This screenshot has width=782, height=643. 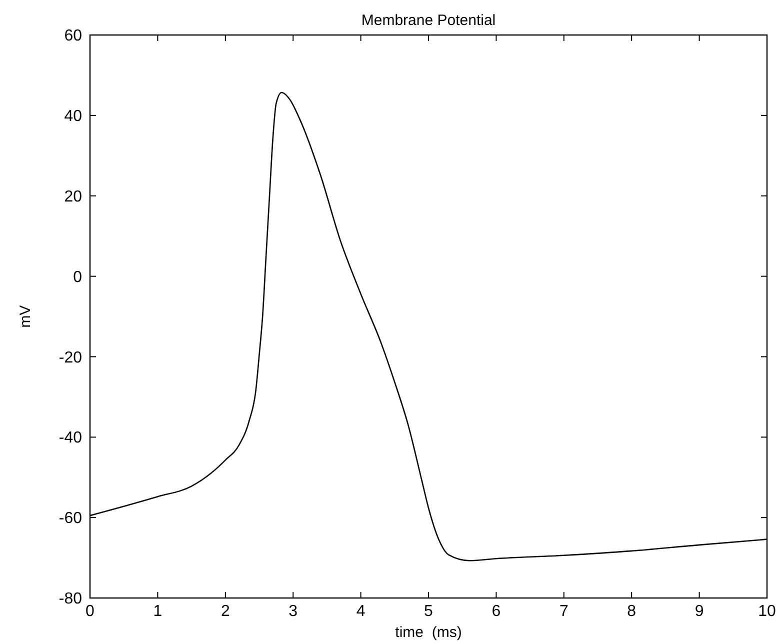 I want to click on y-tick-label: -60, so click(x=70, y=519).